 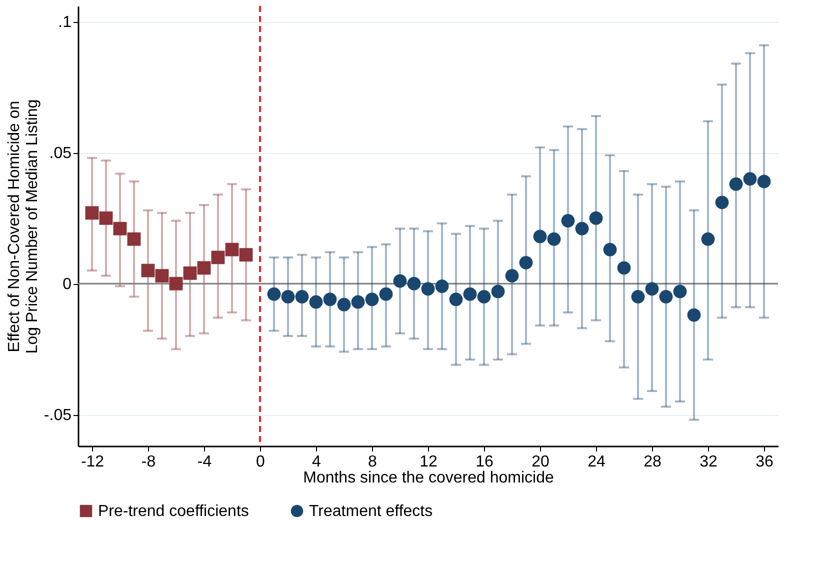 I want to click on legend-label: Treatment effects, so click(x=371, y=511).